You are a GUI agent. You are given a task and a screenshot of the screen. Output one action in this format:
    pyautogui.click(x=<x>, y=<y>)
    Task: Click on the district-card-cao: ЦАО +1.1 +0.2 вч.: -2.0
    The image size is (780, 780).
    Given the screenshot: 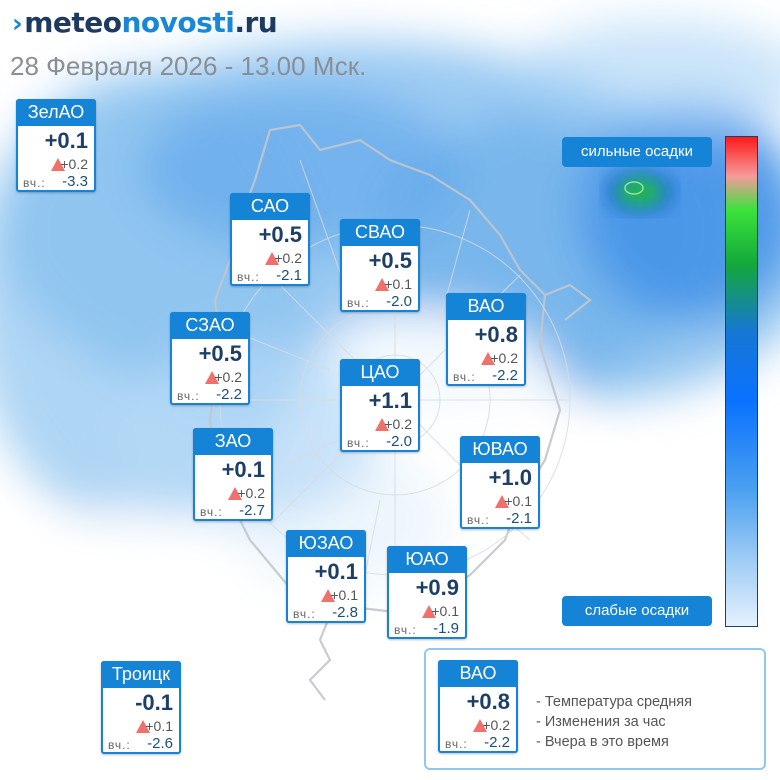 What is the action you would take?
    pyautogui.click(x=380, y=405)
    